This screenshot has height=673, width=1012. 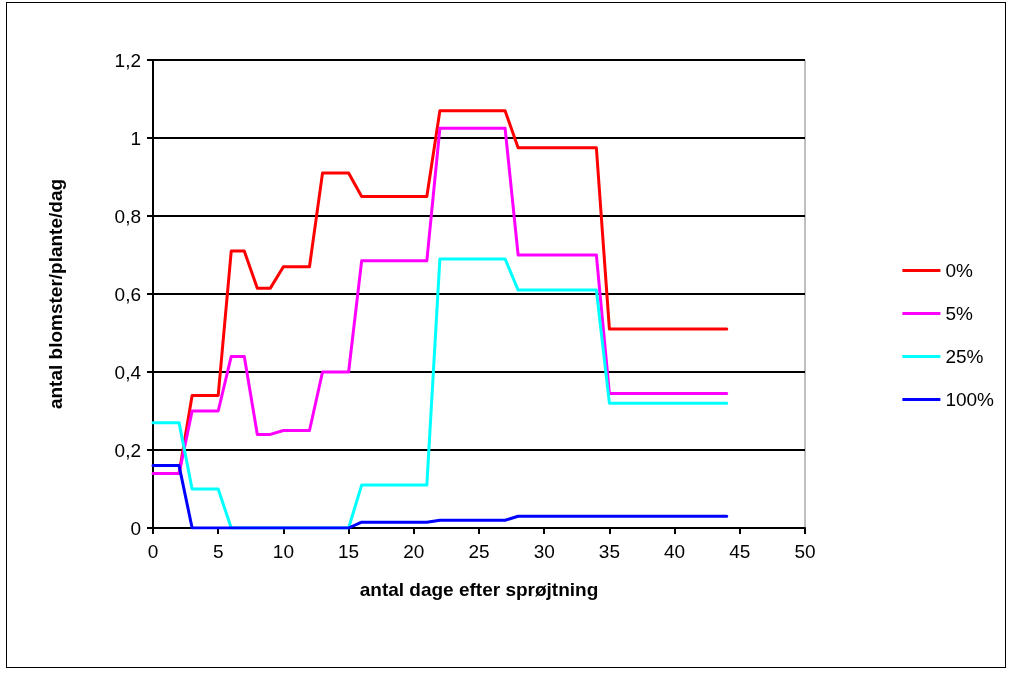 I want to click on y-axis-title: antal blomster/plante/dag, so click(x=55, y=294).